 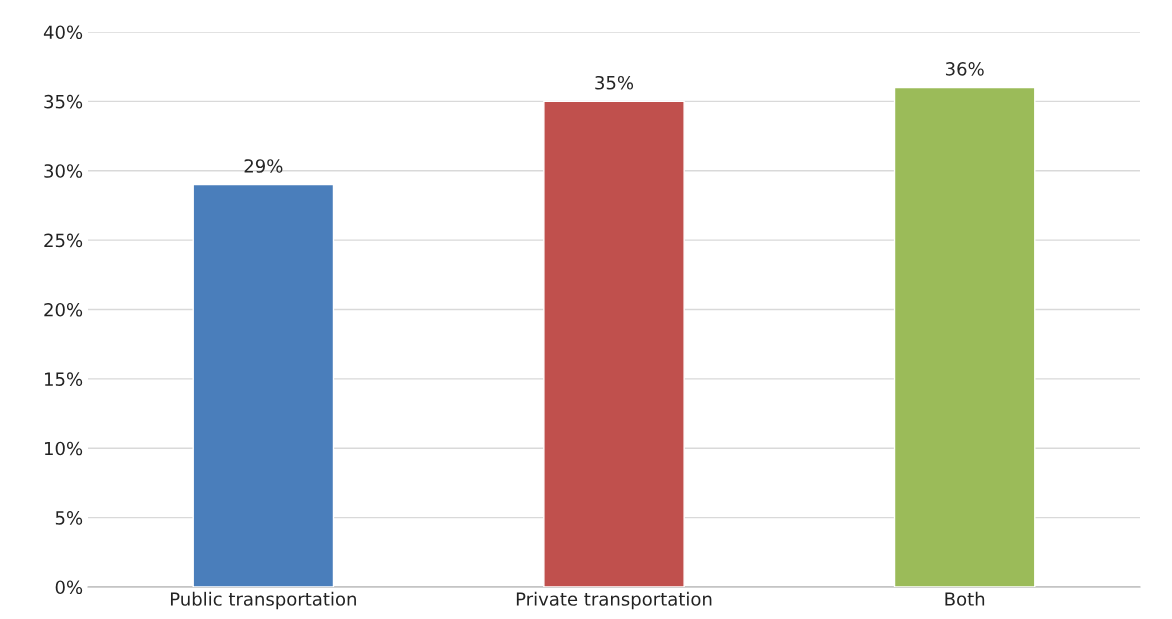 I want to click on x-tick-label: Both, so click(x=965, y=598).